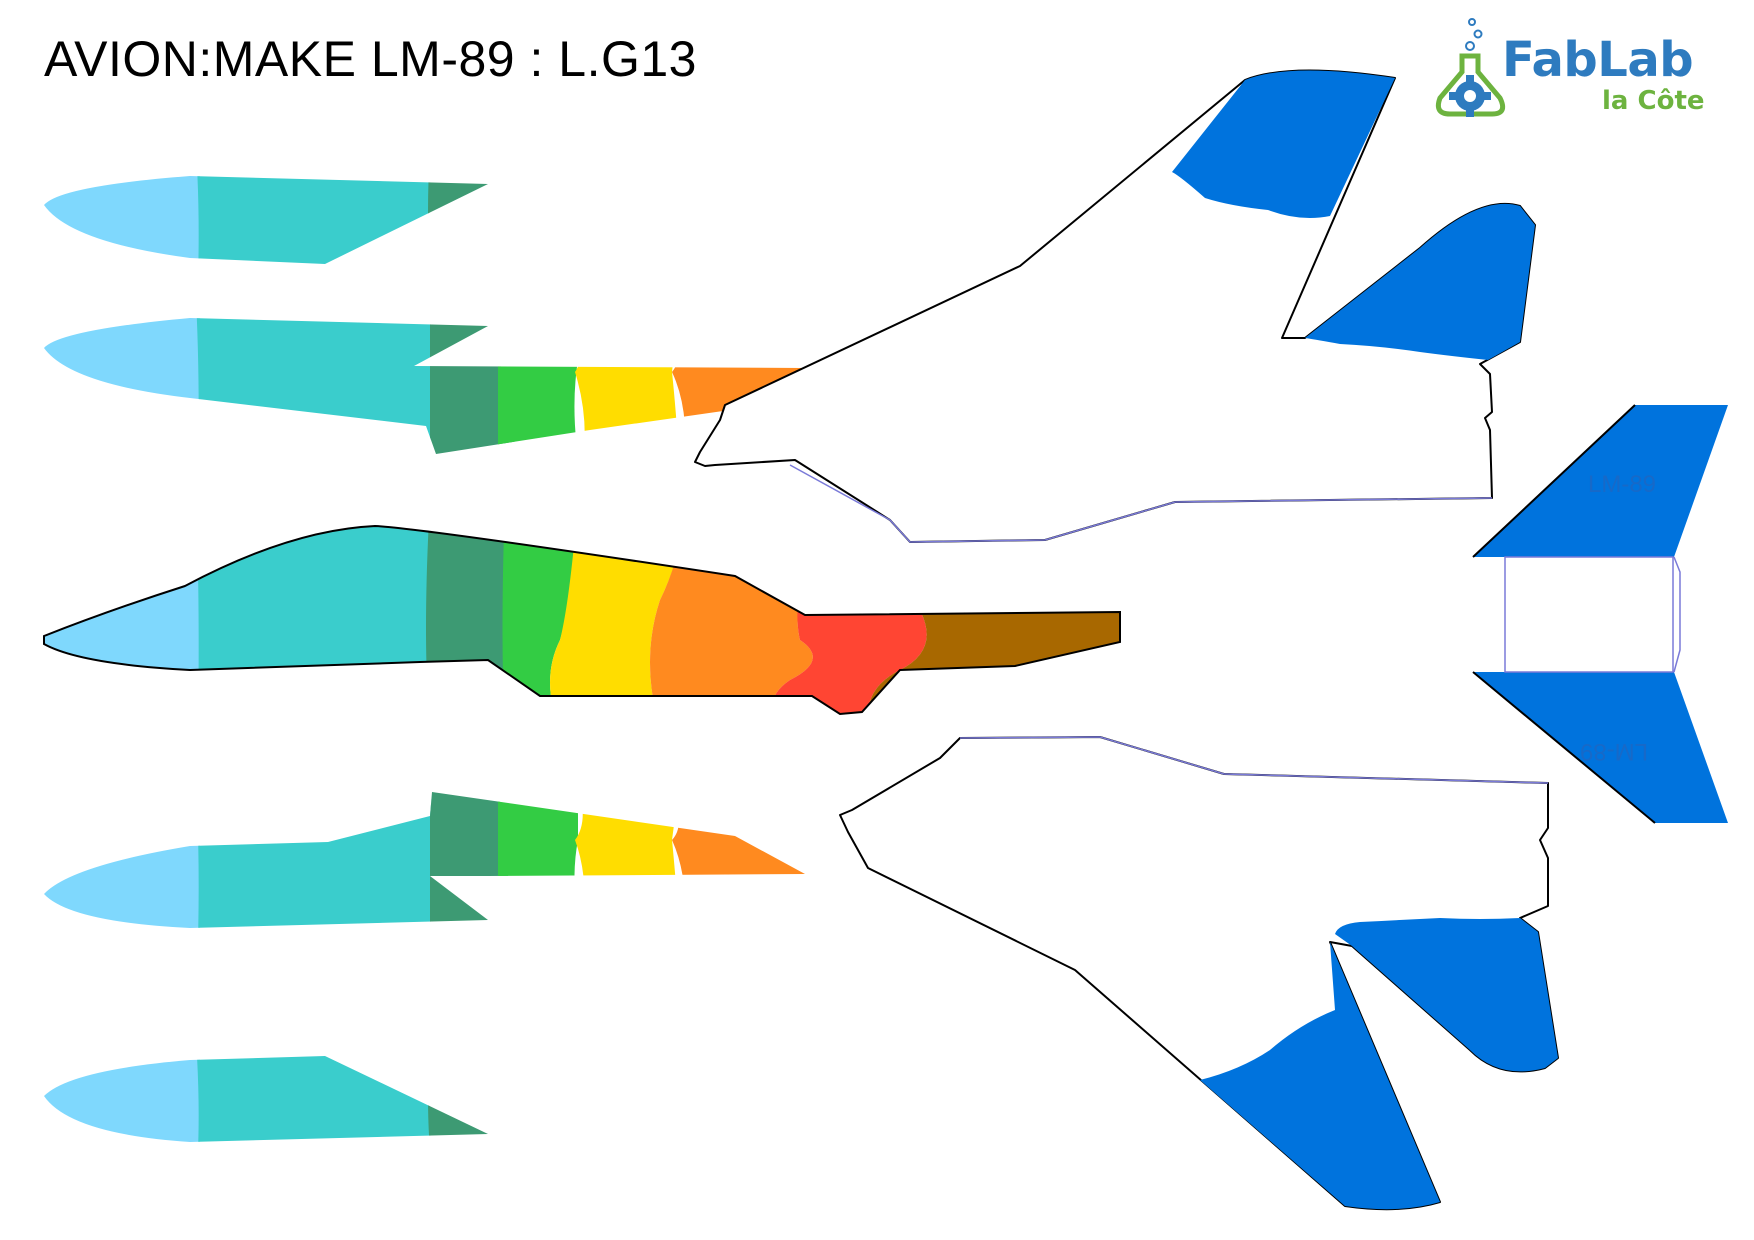  What do you see at coordinates (1598, 60) in the screenshot?
I see `logo-fablab-text: FabLab` at bounding box center [1598, 60].